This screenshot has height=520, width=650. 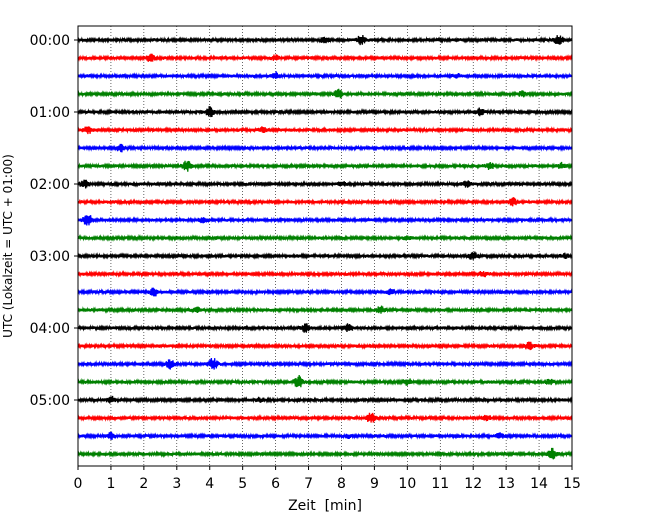 I want to click on x-tick-label: 8, so click(x=341, y=484).